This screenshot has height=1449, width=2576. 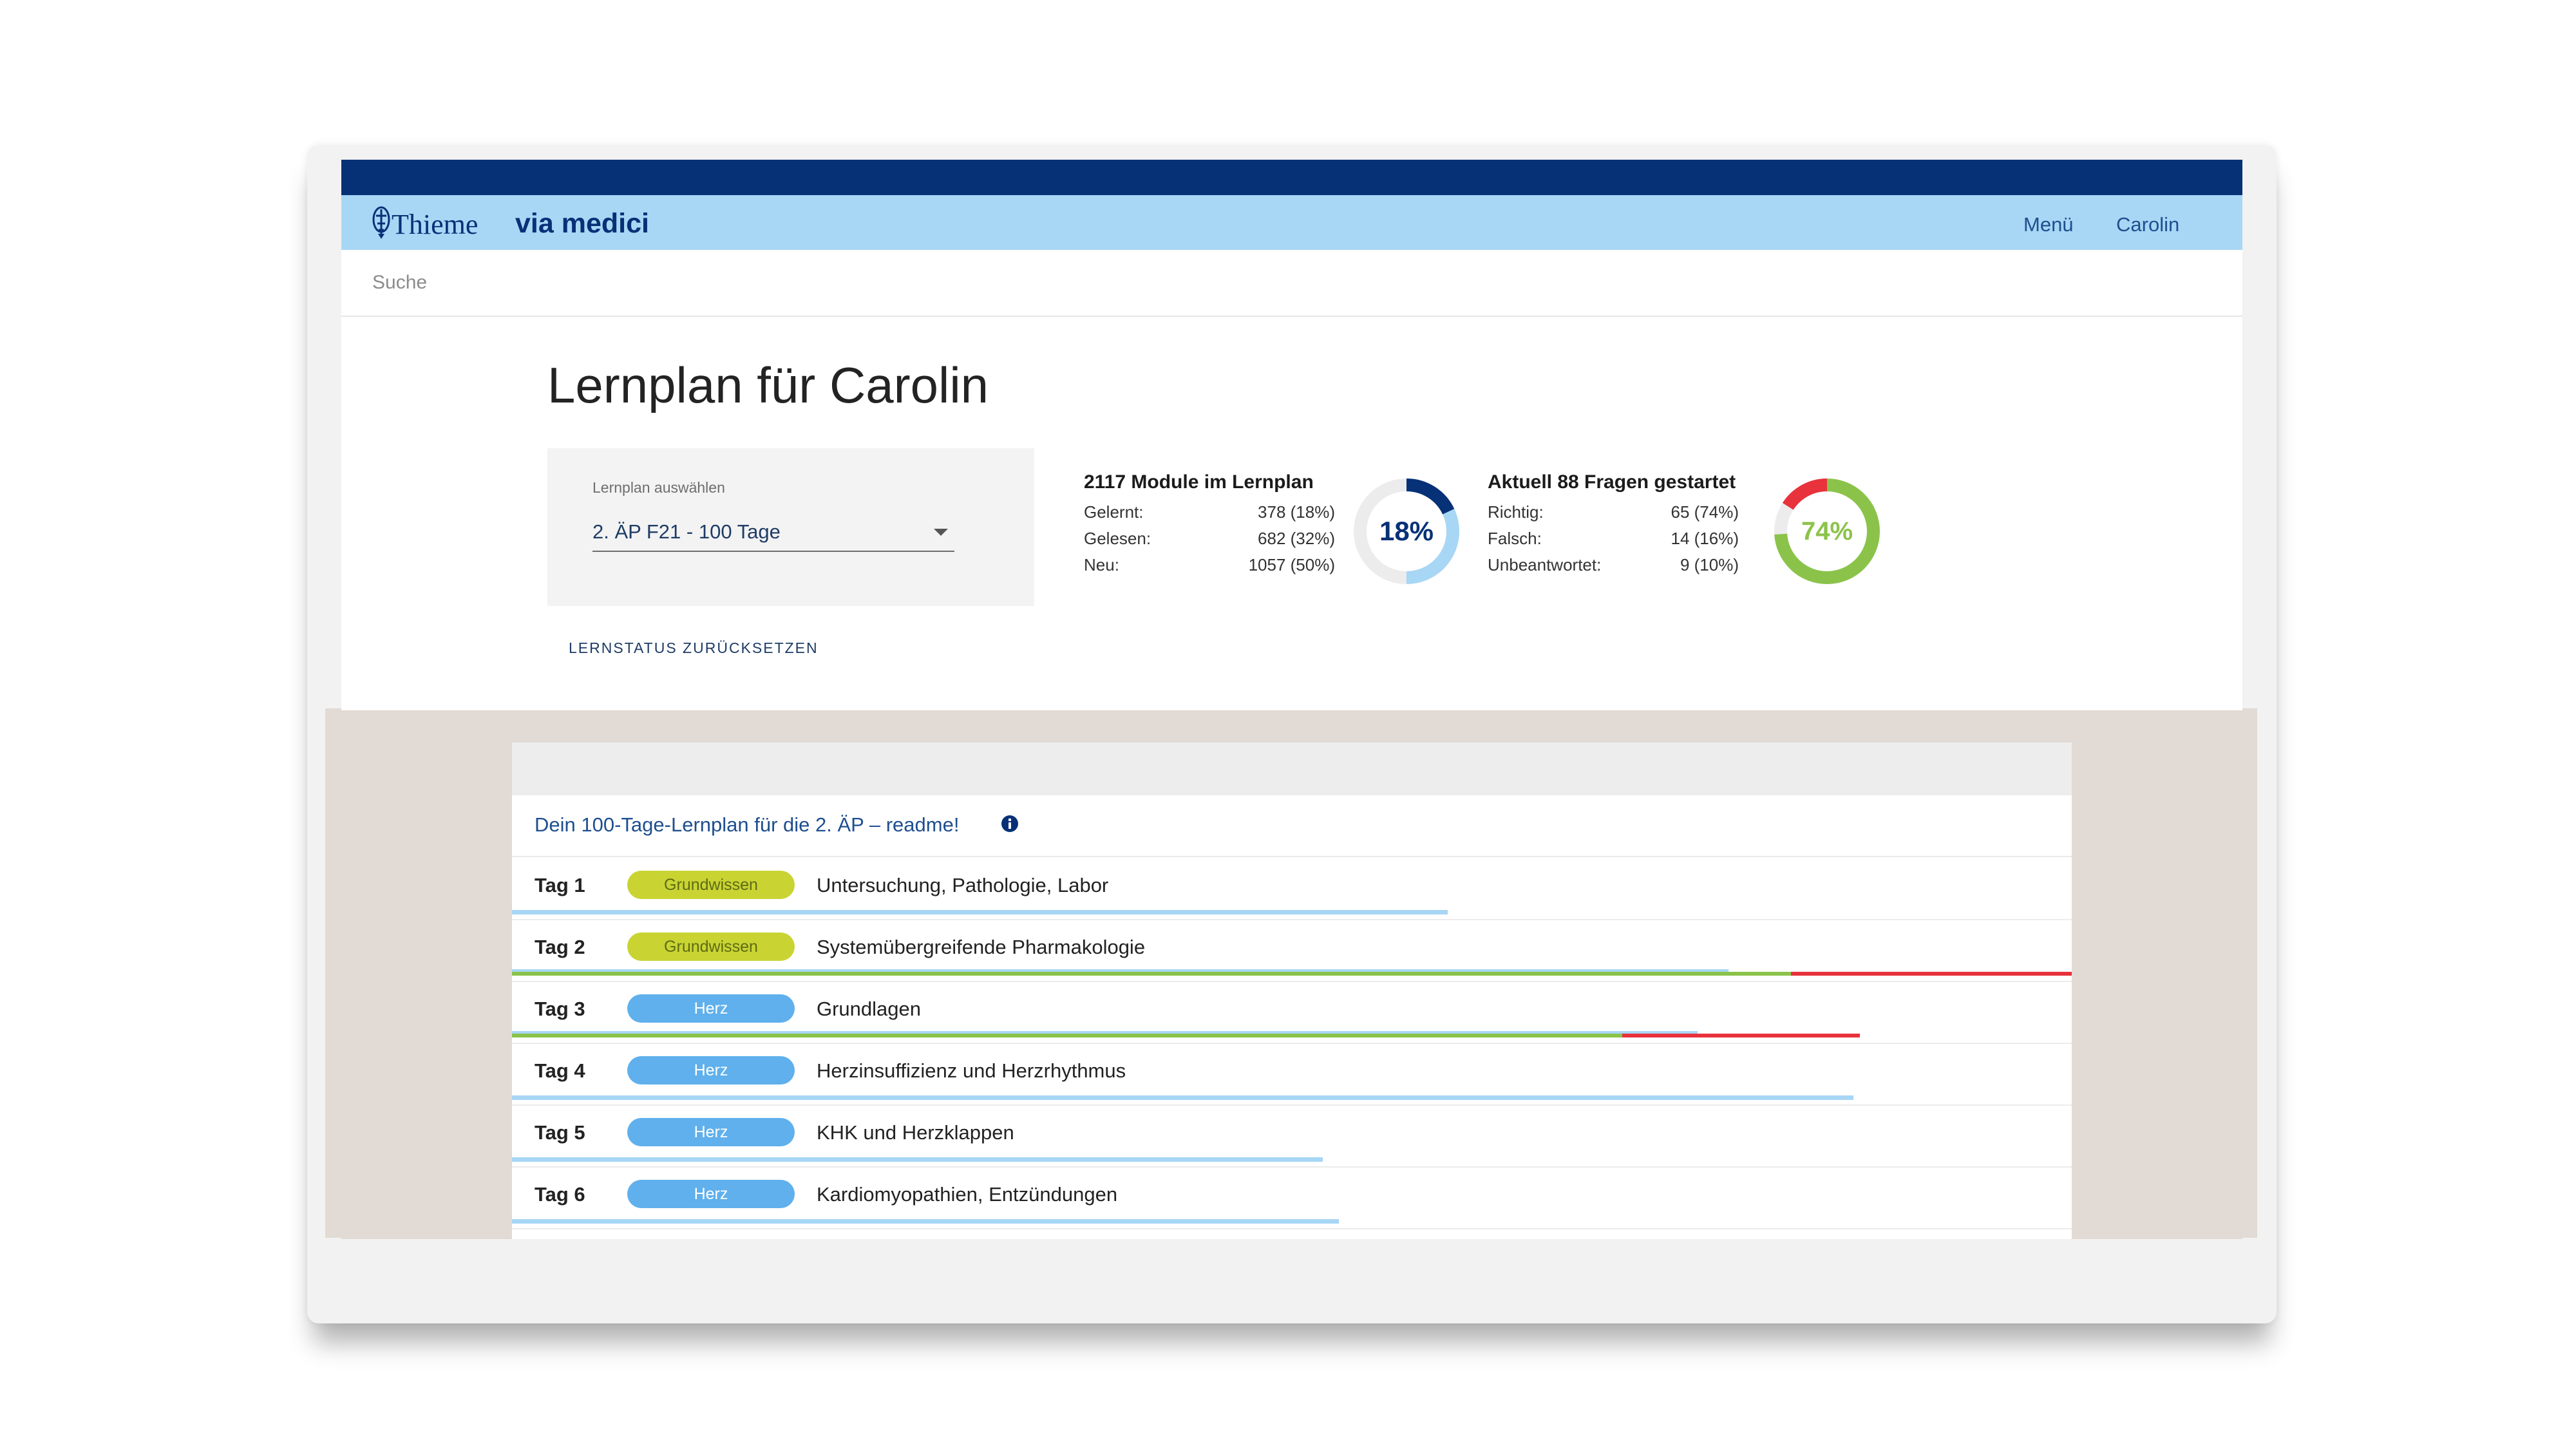 What do you see at coordinates (981, 947) in the screenshot?
I see `day-title: Systemübergreifende Pharmakologie` at bounding box center [981, 947].